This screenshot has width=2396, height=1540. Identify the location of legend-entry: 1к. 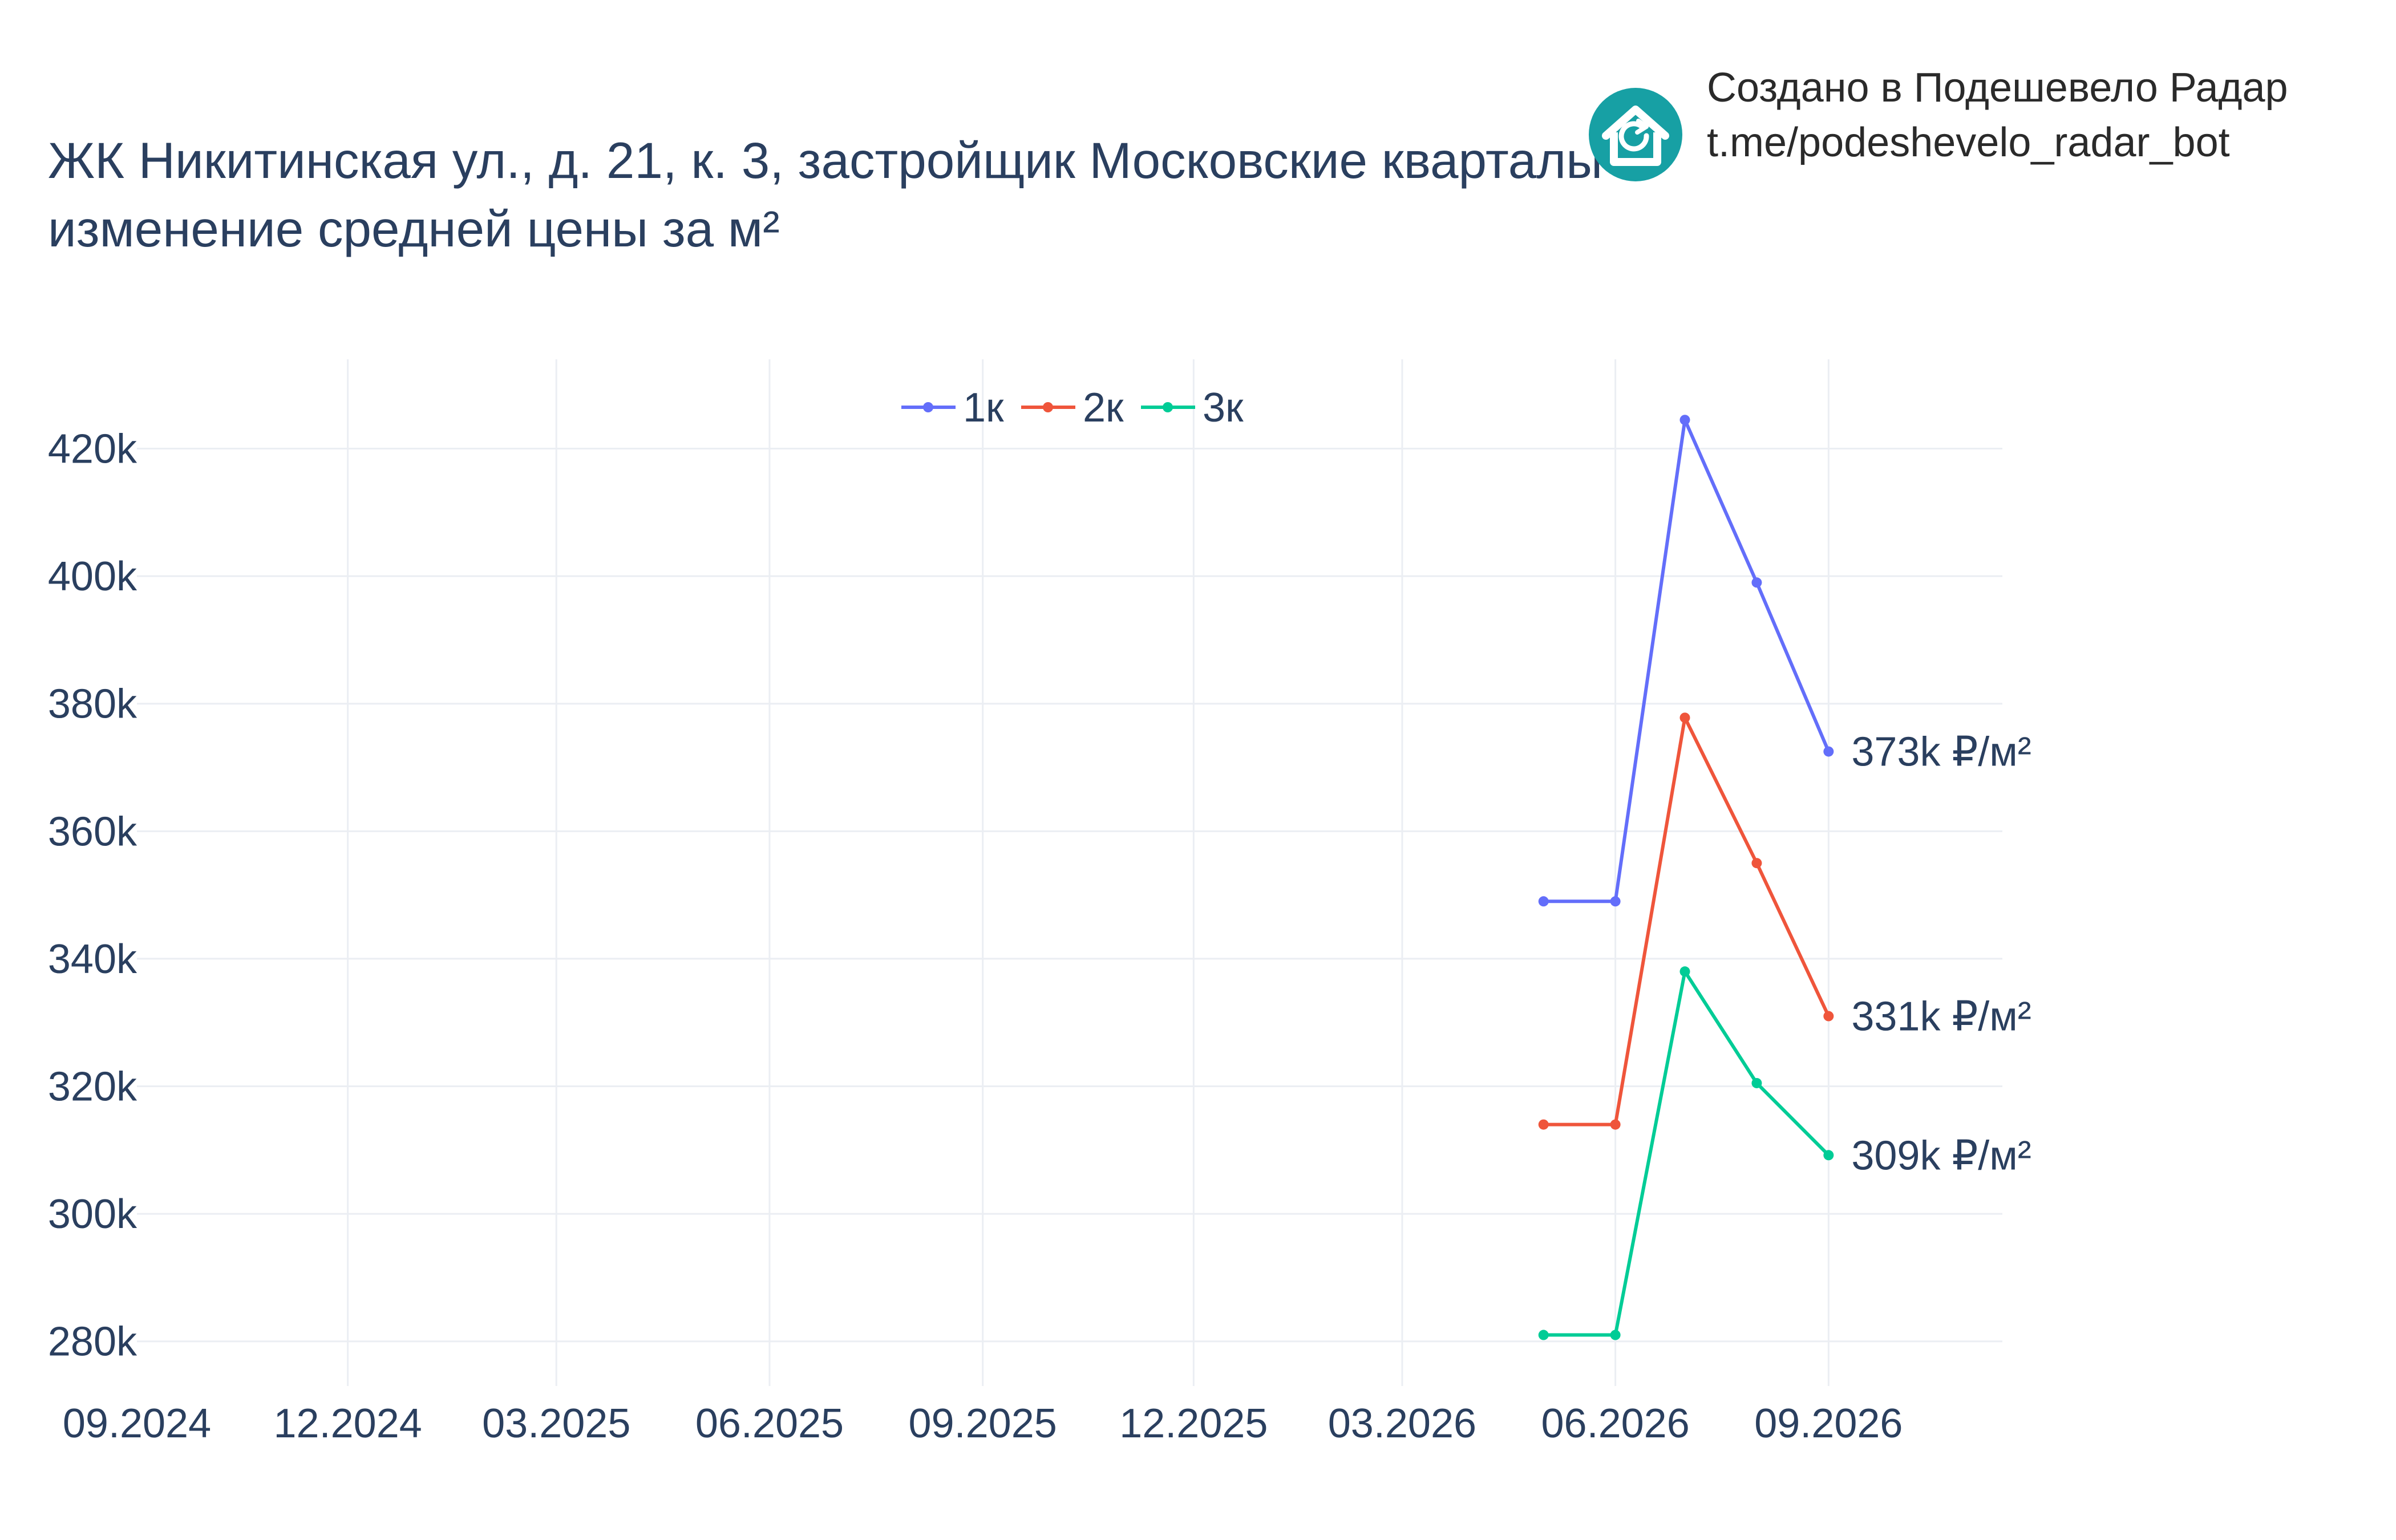
(984, 408).